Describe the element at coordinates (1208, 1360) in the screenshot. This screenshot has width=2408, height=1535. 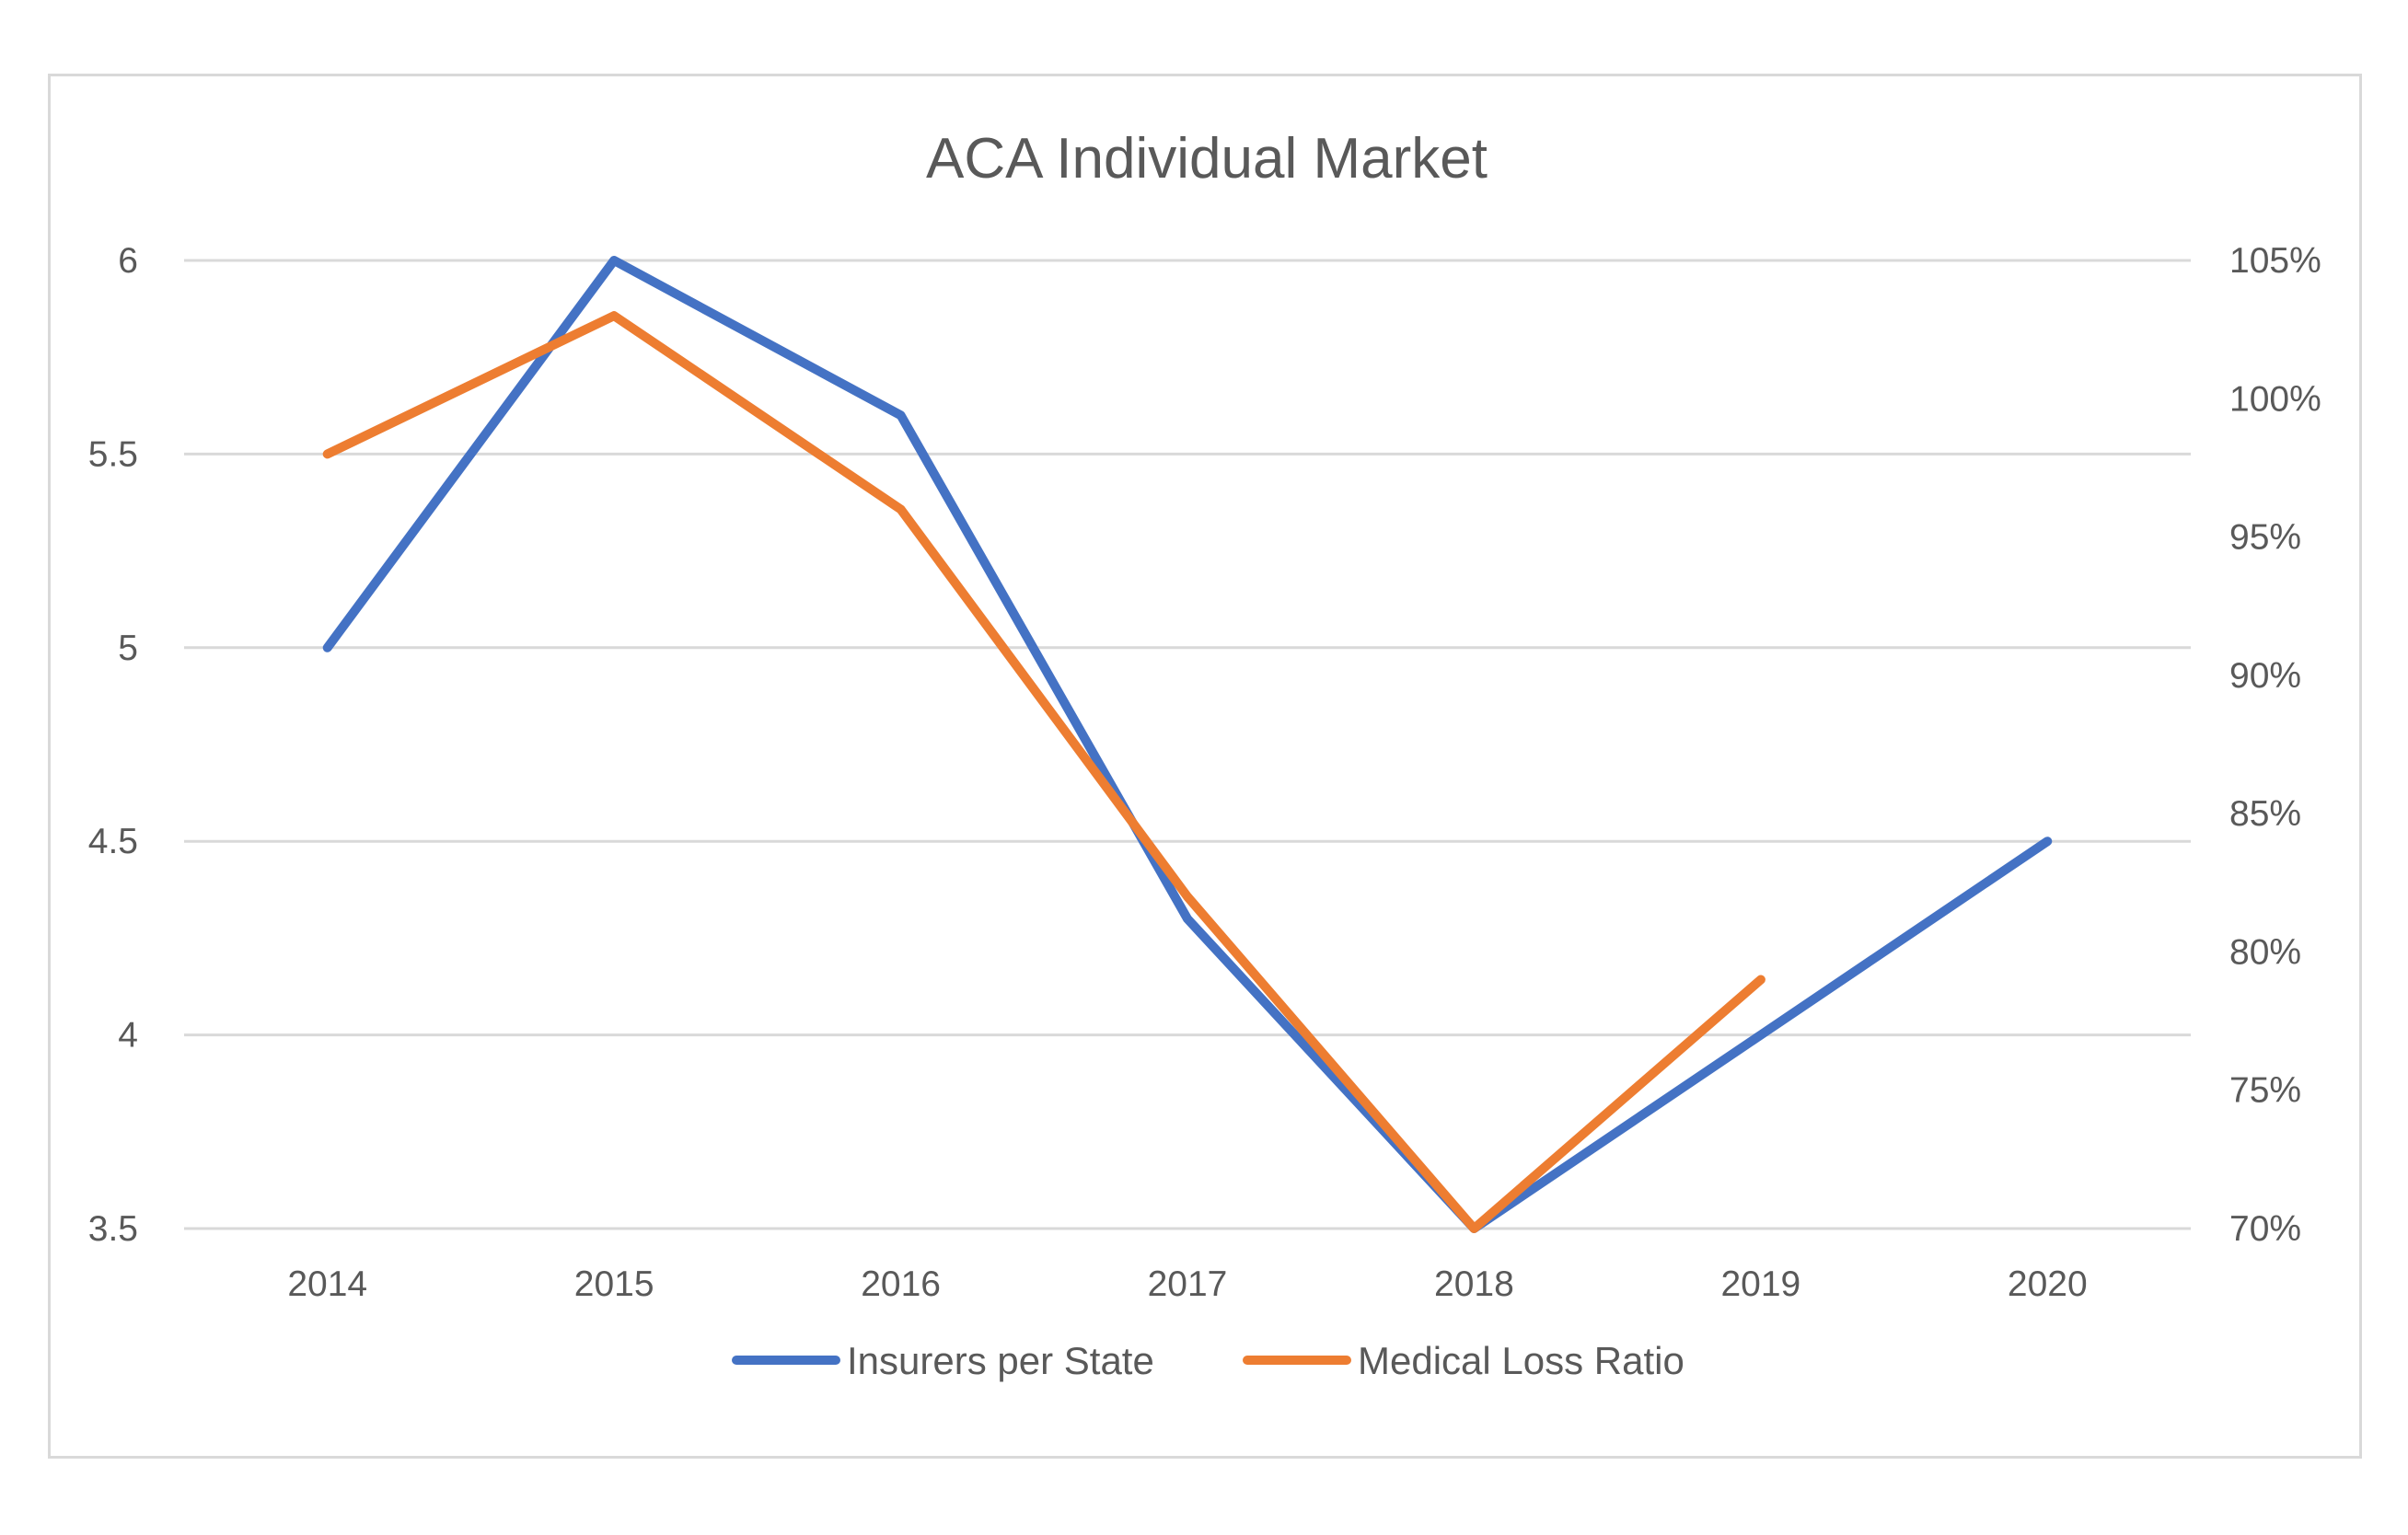
I see `legend: Insurers per State Medical Loss Ratio` at that location.